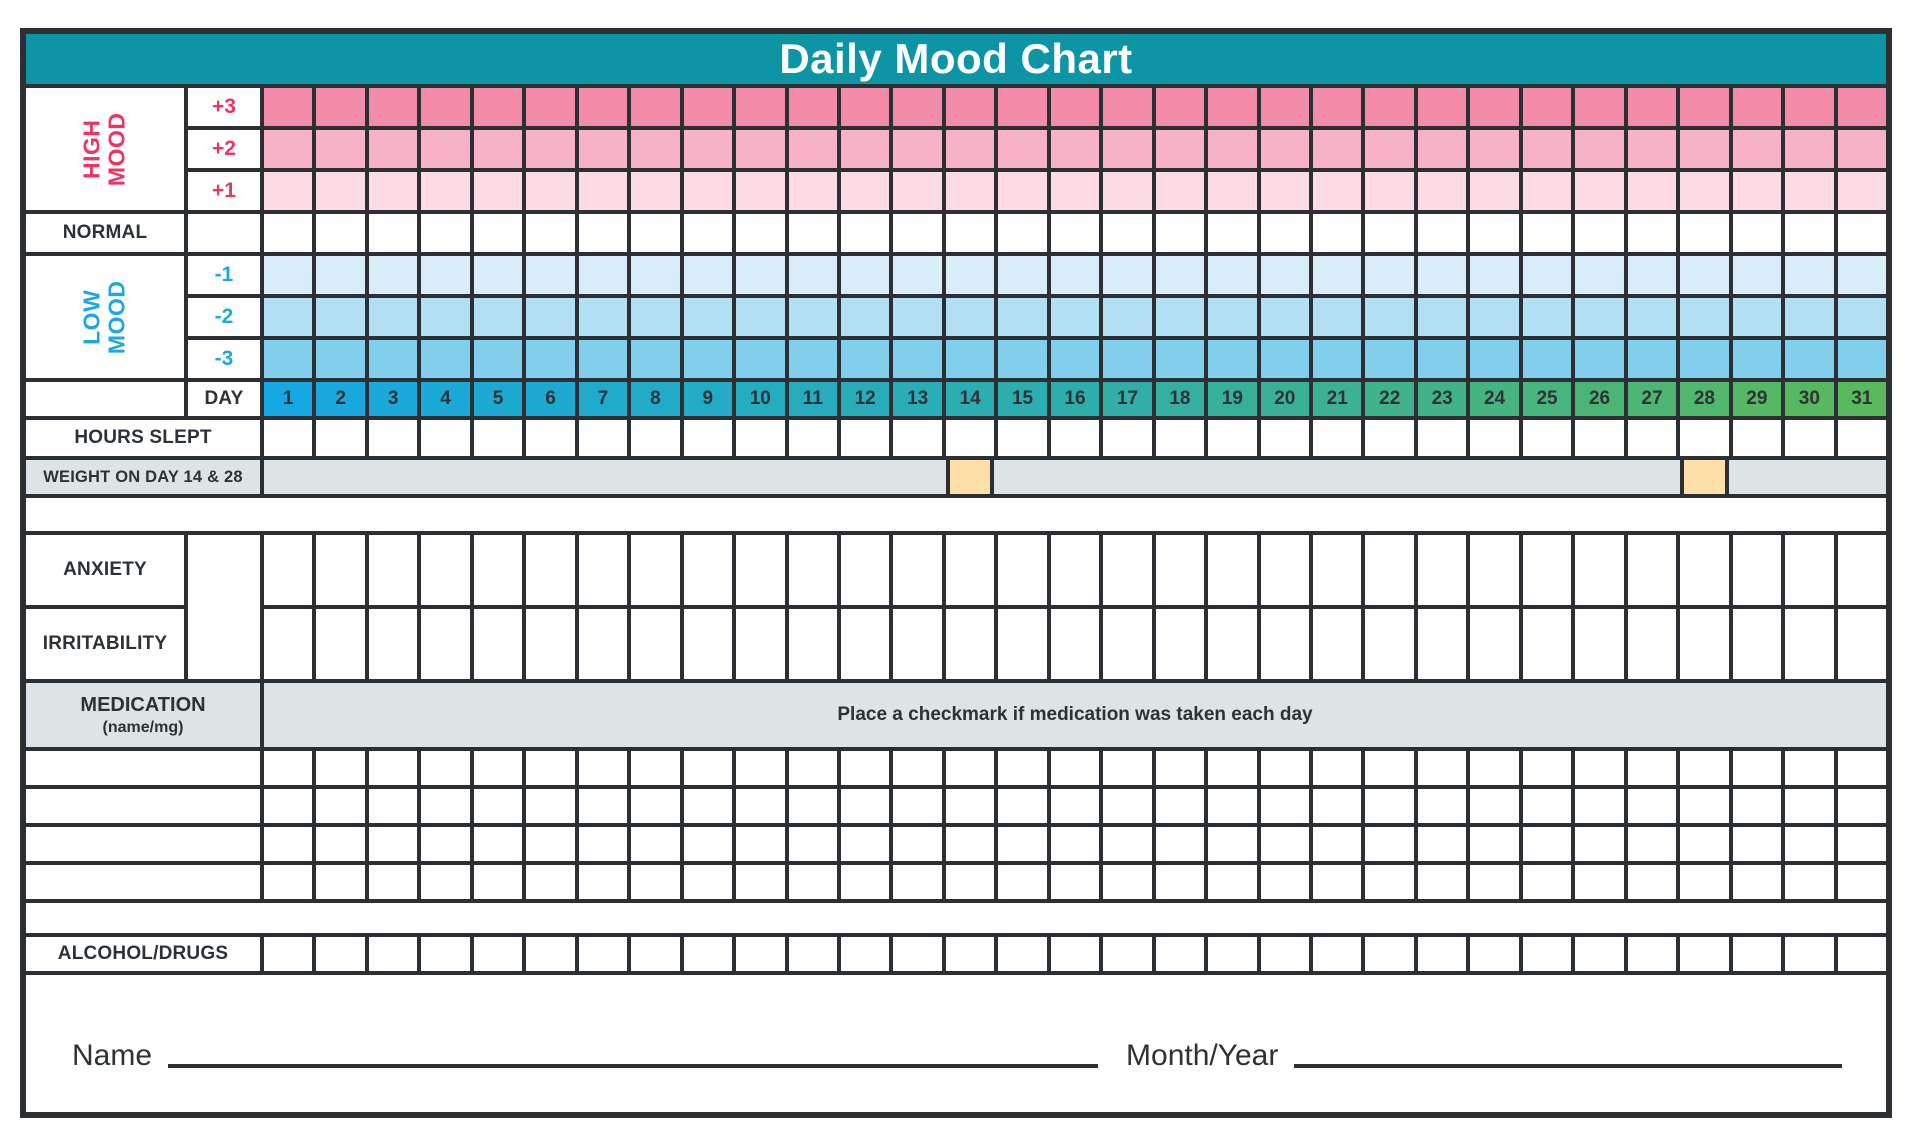 The height and width of the screenshot is (1146, 1920). Describe the element at coordinates (1568, 1065) in the screenshot. I see `month-year-input-line` at that location.